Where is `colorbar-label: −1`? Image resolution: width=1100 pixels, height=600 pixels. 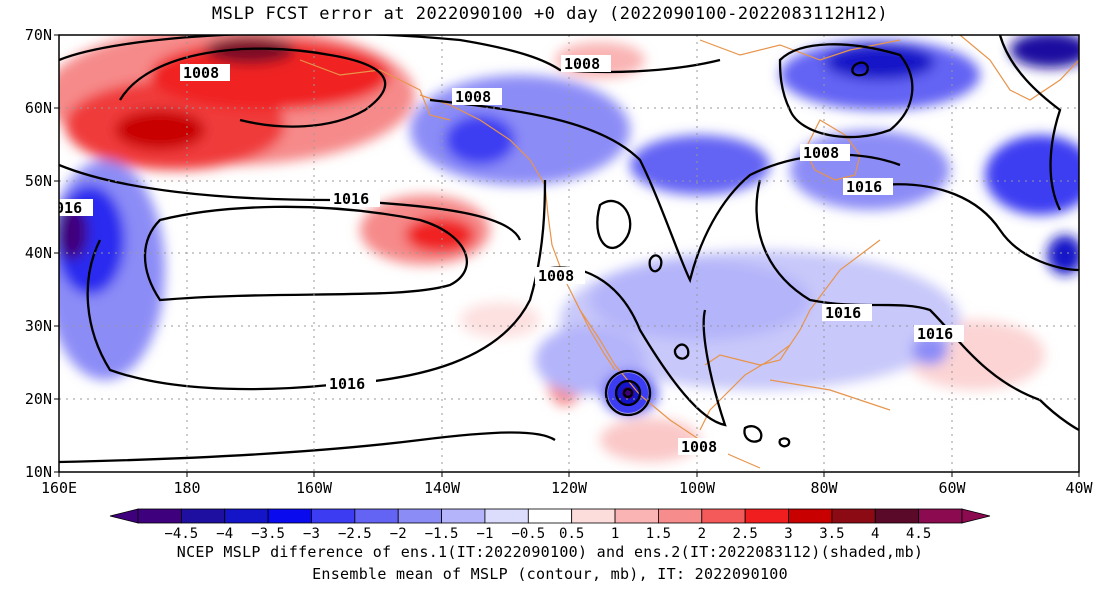
colorbar-label: −1 is located at coordinates (485, 534).